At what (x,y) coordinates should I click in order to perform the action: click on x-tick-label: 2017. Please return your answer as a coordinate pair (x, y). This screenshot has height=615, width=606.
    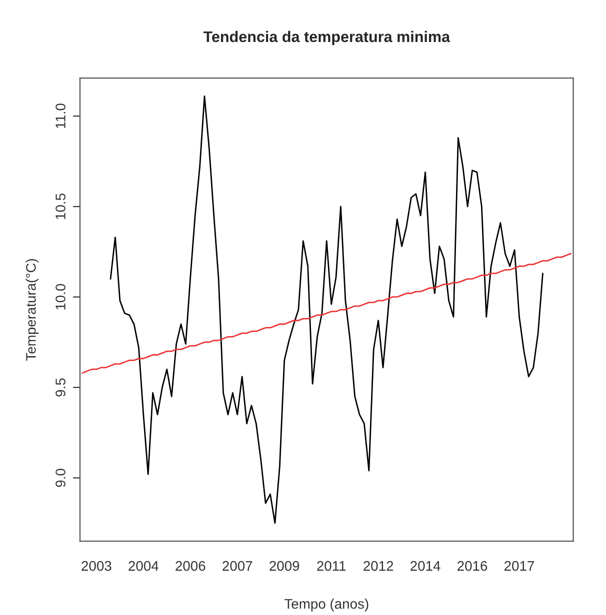
    Looking at the image, I should click on (519, 566).